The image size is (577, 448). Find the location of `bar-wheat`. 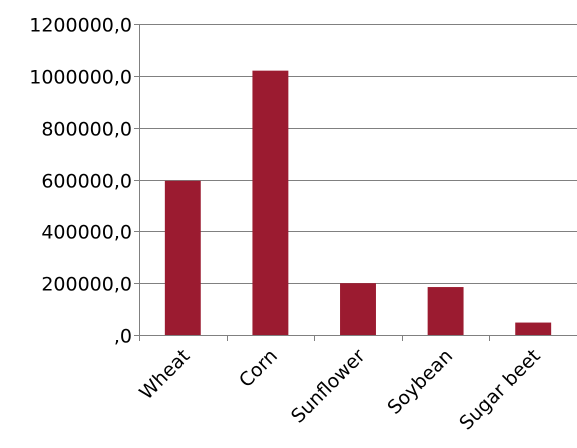

bar-wheat is located at coordinates (182, 257).